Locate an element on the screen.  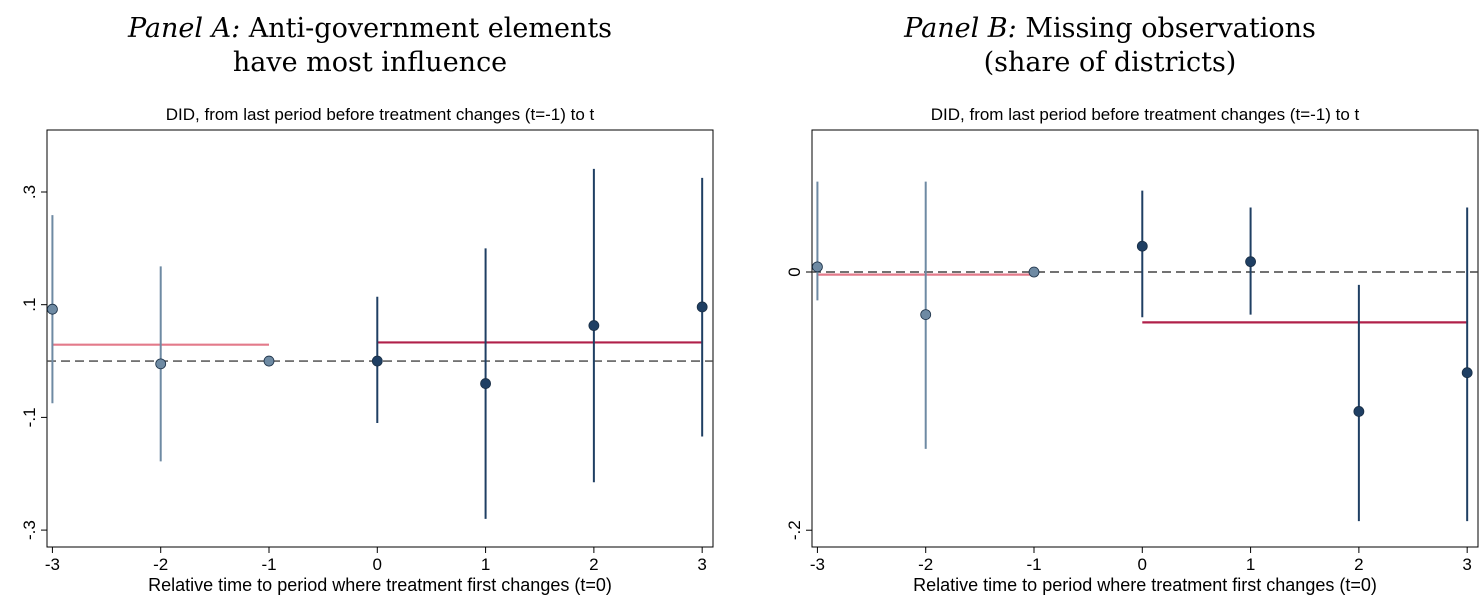
y-tick-label: -.2 is located at coordinates (794, 530).